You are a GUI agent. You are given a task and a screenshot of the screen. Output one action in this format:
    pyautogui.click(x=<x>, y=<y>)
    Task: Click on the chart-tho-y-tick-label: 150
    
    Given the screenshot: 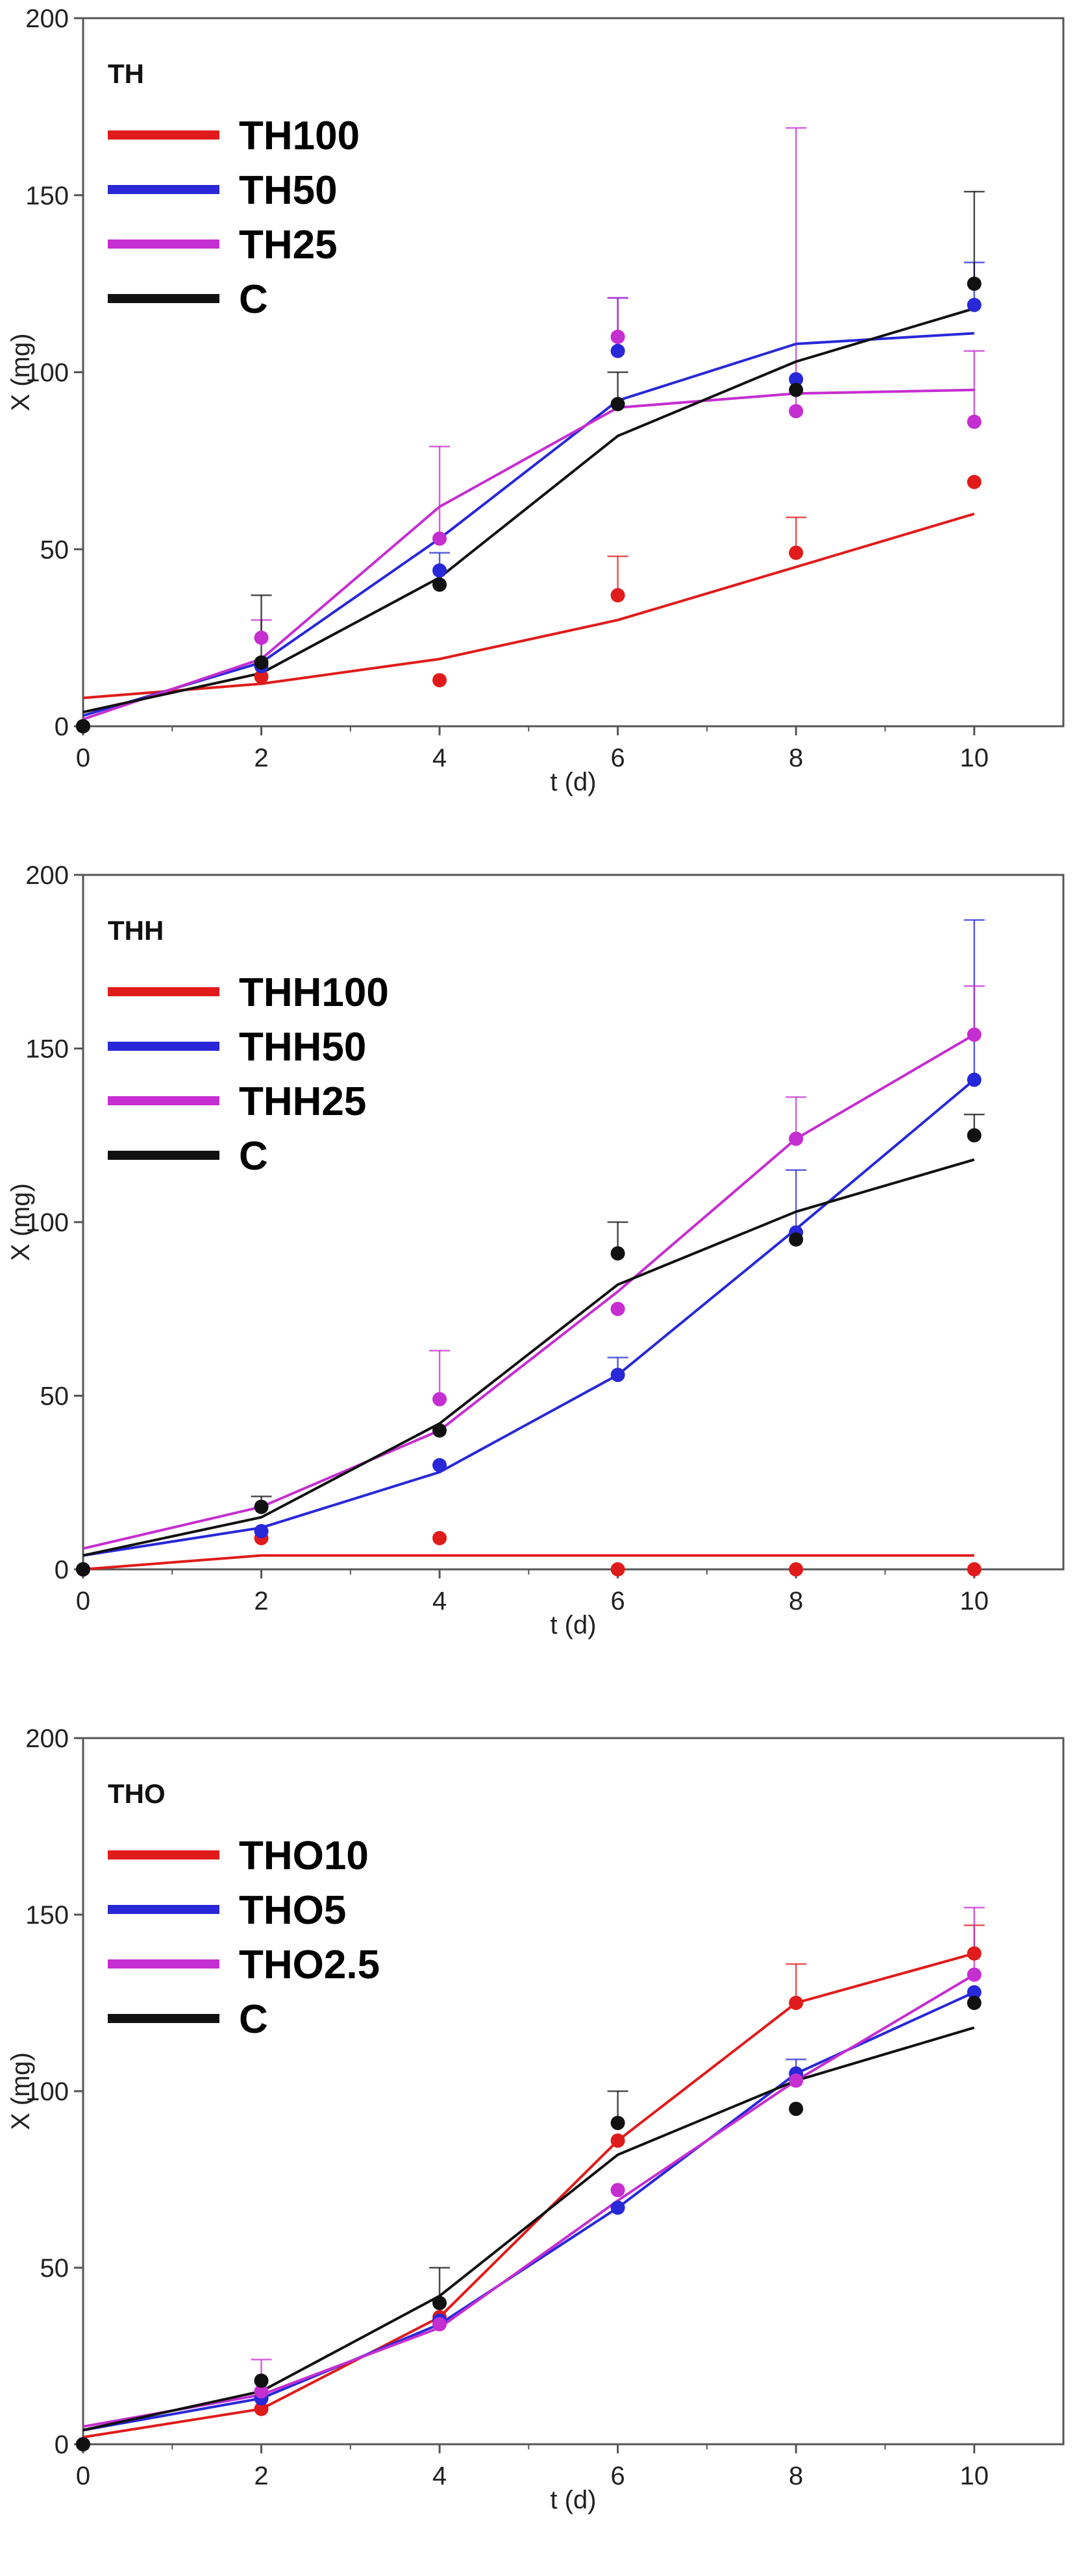 What is the action you would take?
    pyautogui.click(x=47, y=1915)
    